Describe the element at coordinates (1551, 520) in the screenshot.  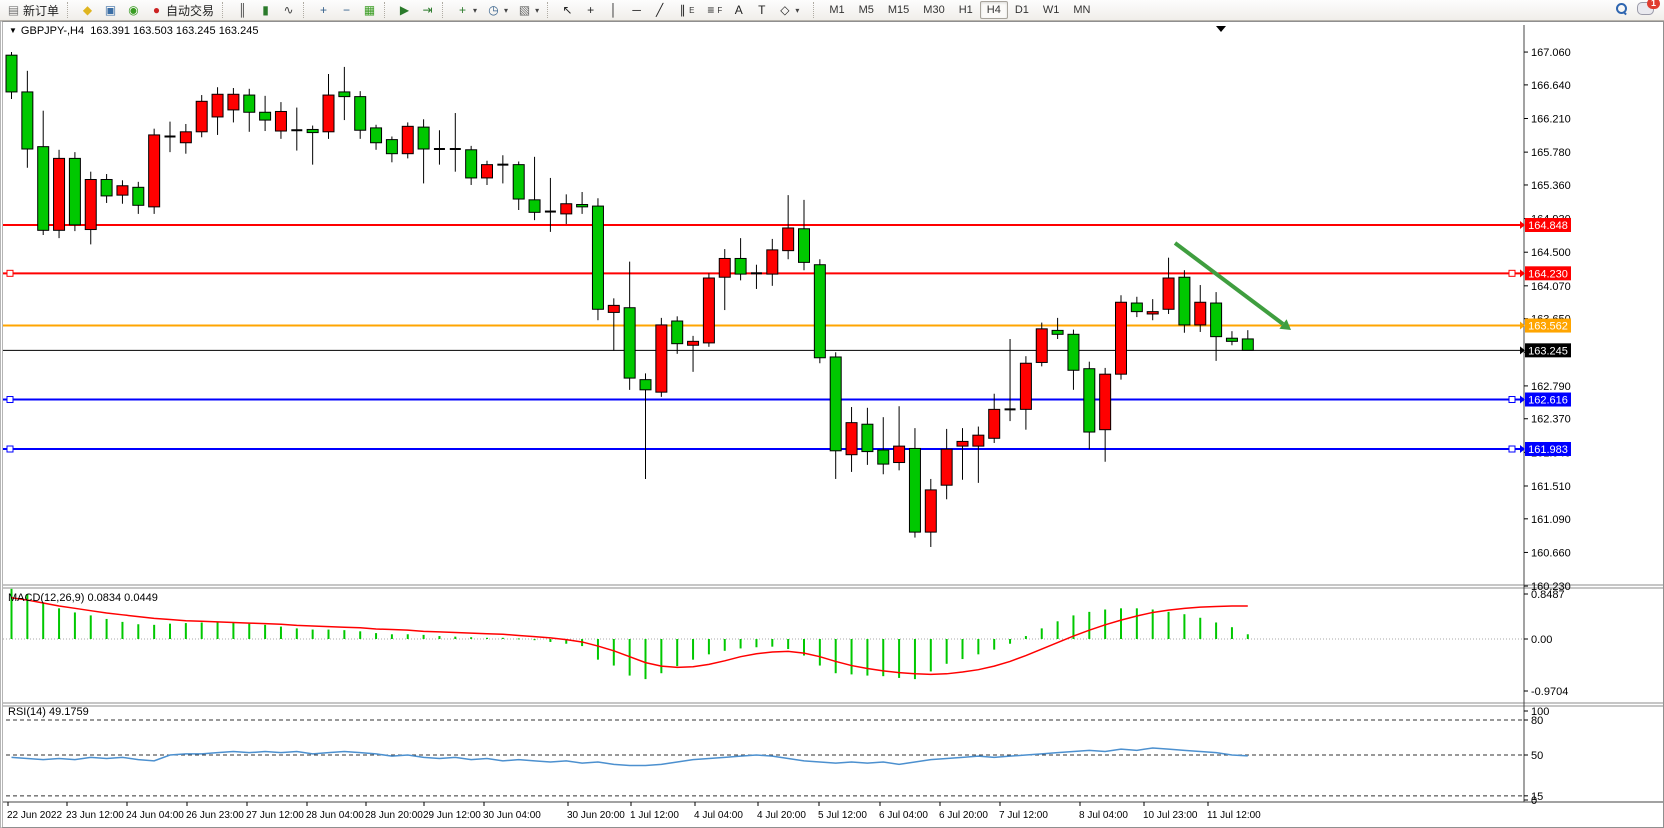
I see `price-tick-label: 161.090` at that location.